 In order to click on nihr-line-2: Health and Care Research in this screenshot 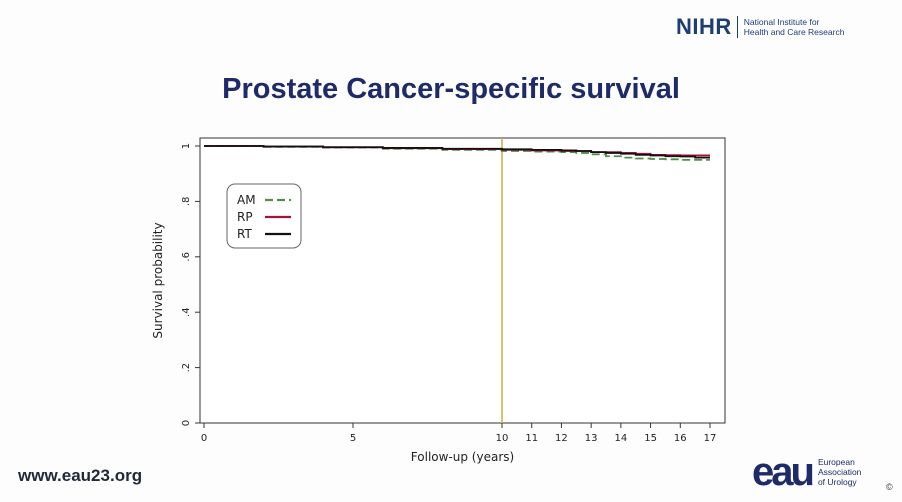, I will do `click(794, 32)`.